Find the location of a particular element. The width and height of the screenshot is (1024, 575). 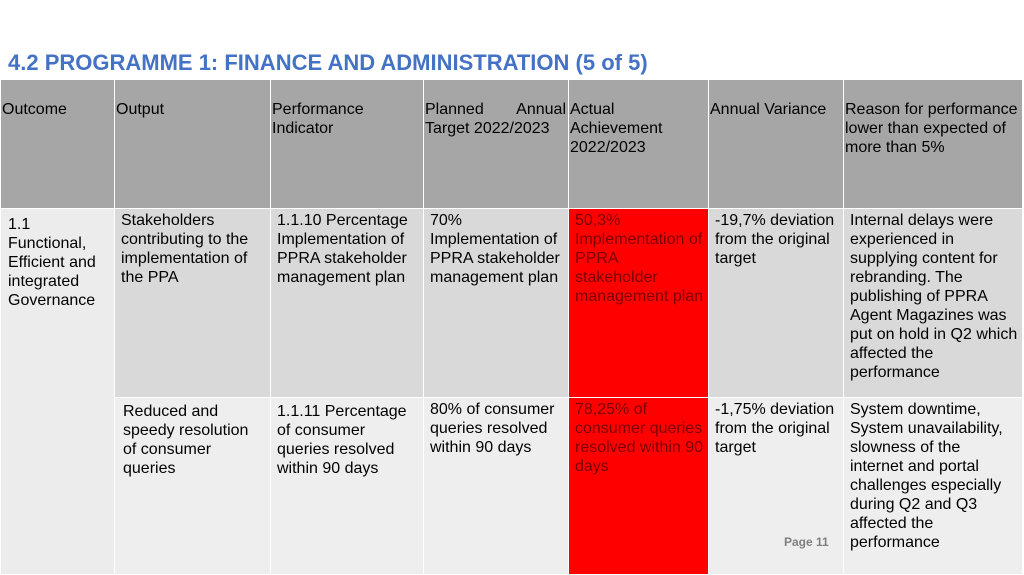

page-number: Page 11 is located at coordinates (806, 542).